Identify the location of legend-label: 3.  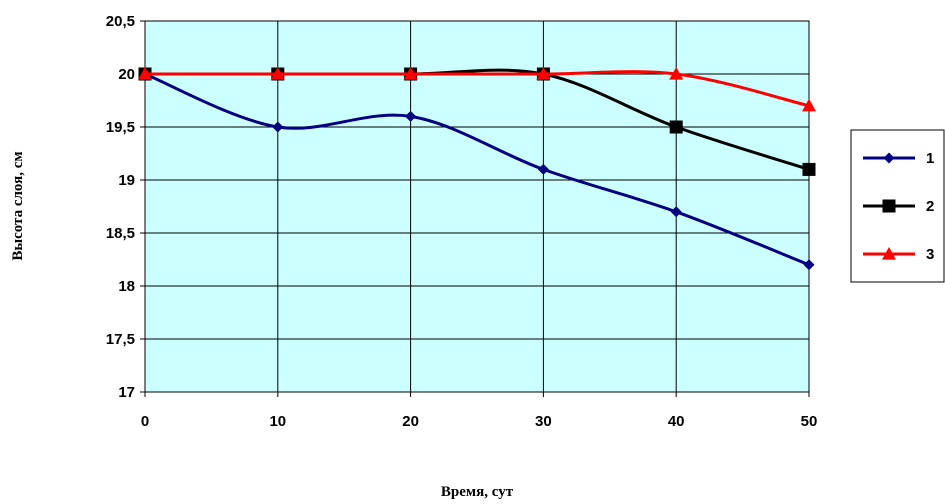
(930, 254).